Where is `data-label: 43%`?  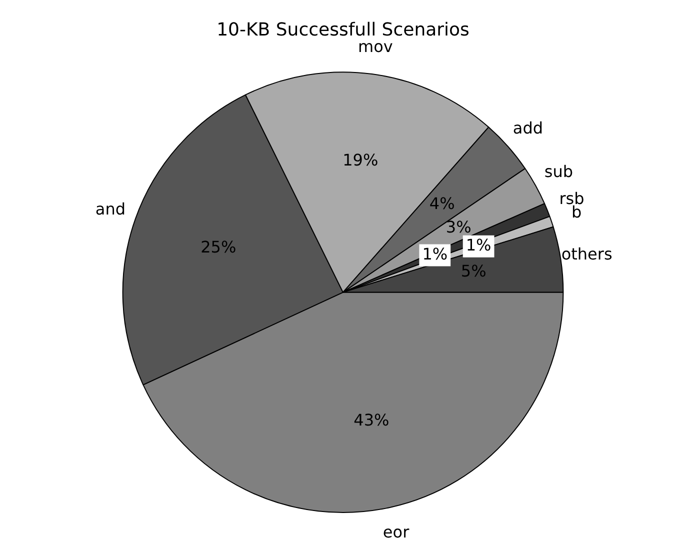
data-label: 43% is located at coordinates (372, 420).